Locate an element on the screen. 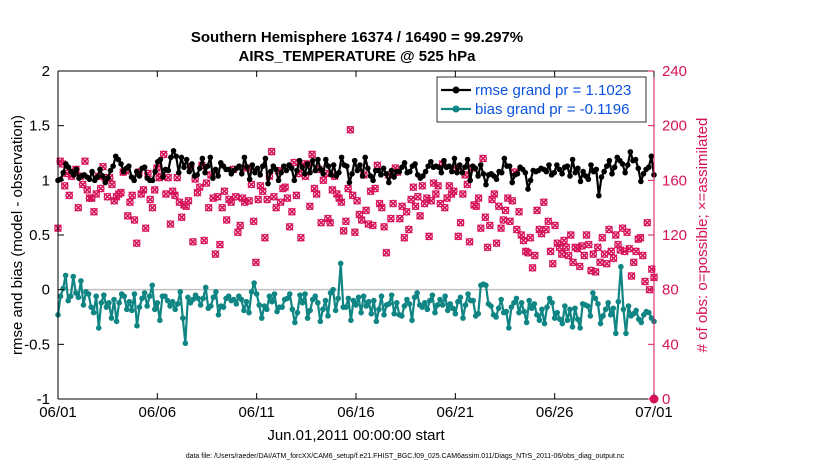  legend-rmse-marker is located at coordinates (456, 90).